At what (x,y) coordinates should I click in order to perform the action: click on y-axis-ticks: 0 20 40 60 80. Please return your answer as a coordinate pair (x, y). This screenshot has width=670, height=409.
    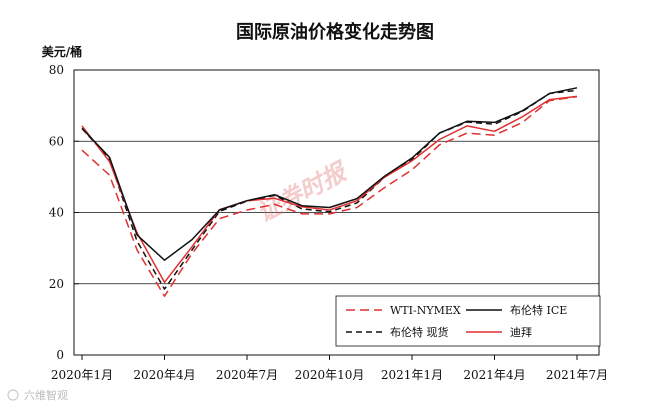
    Looking at the image, I should click on (64, 212).